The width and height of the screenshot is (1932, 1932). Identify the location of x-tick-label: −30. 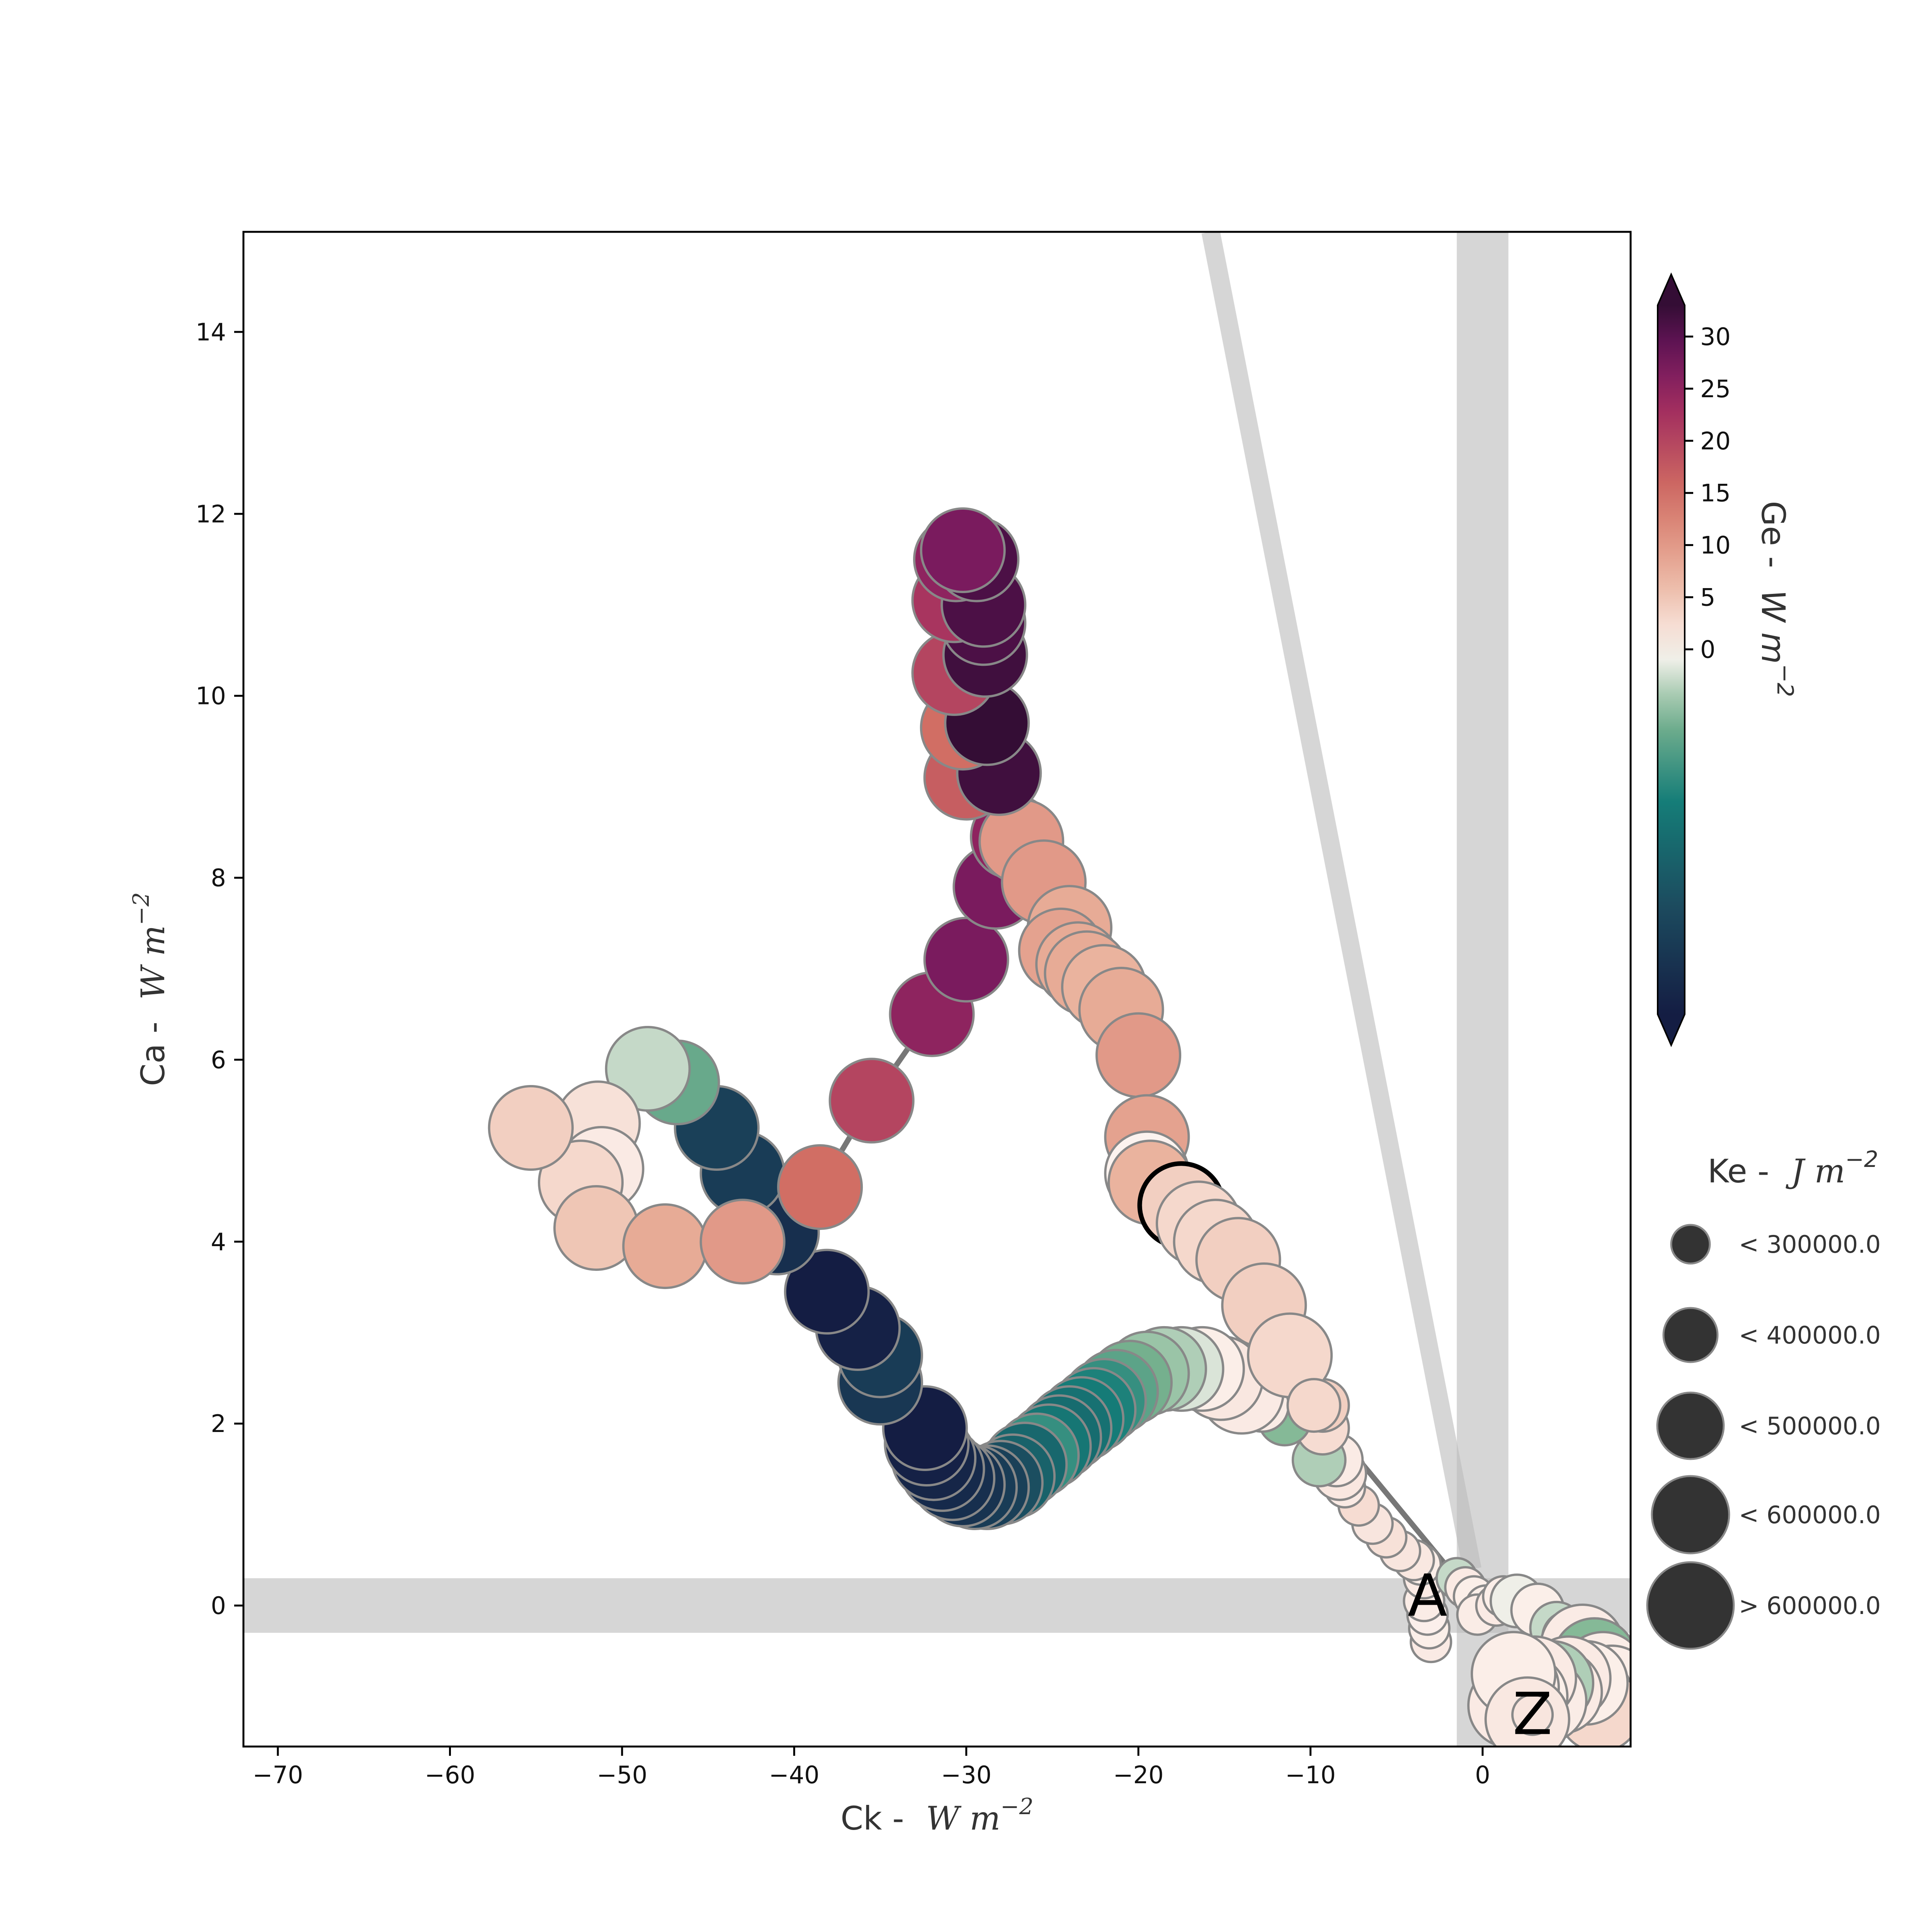
(967, 1775).